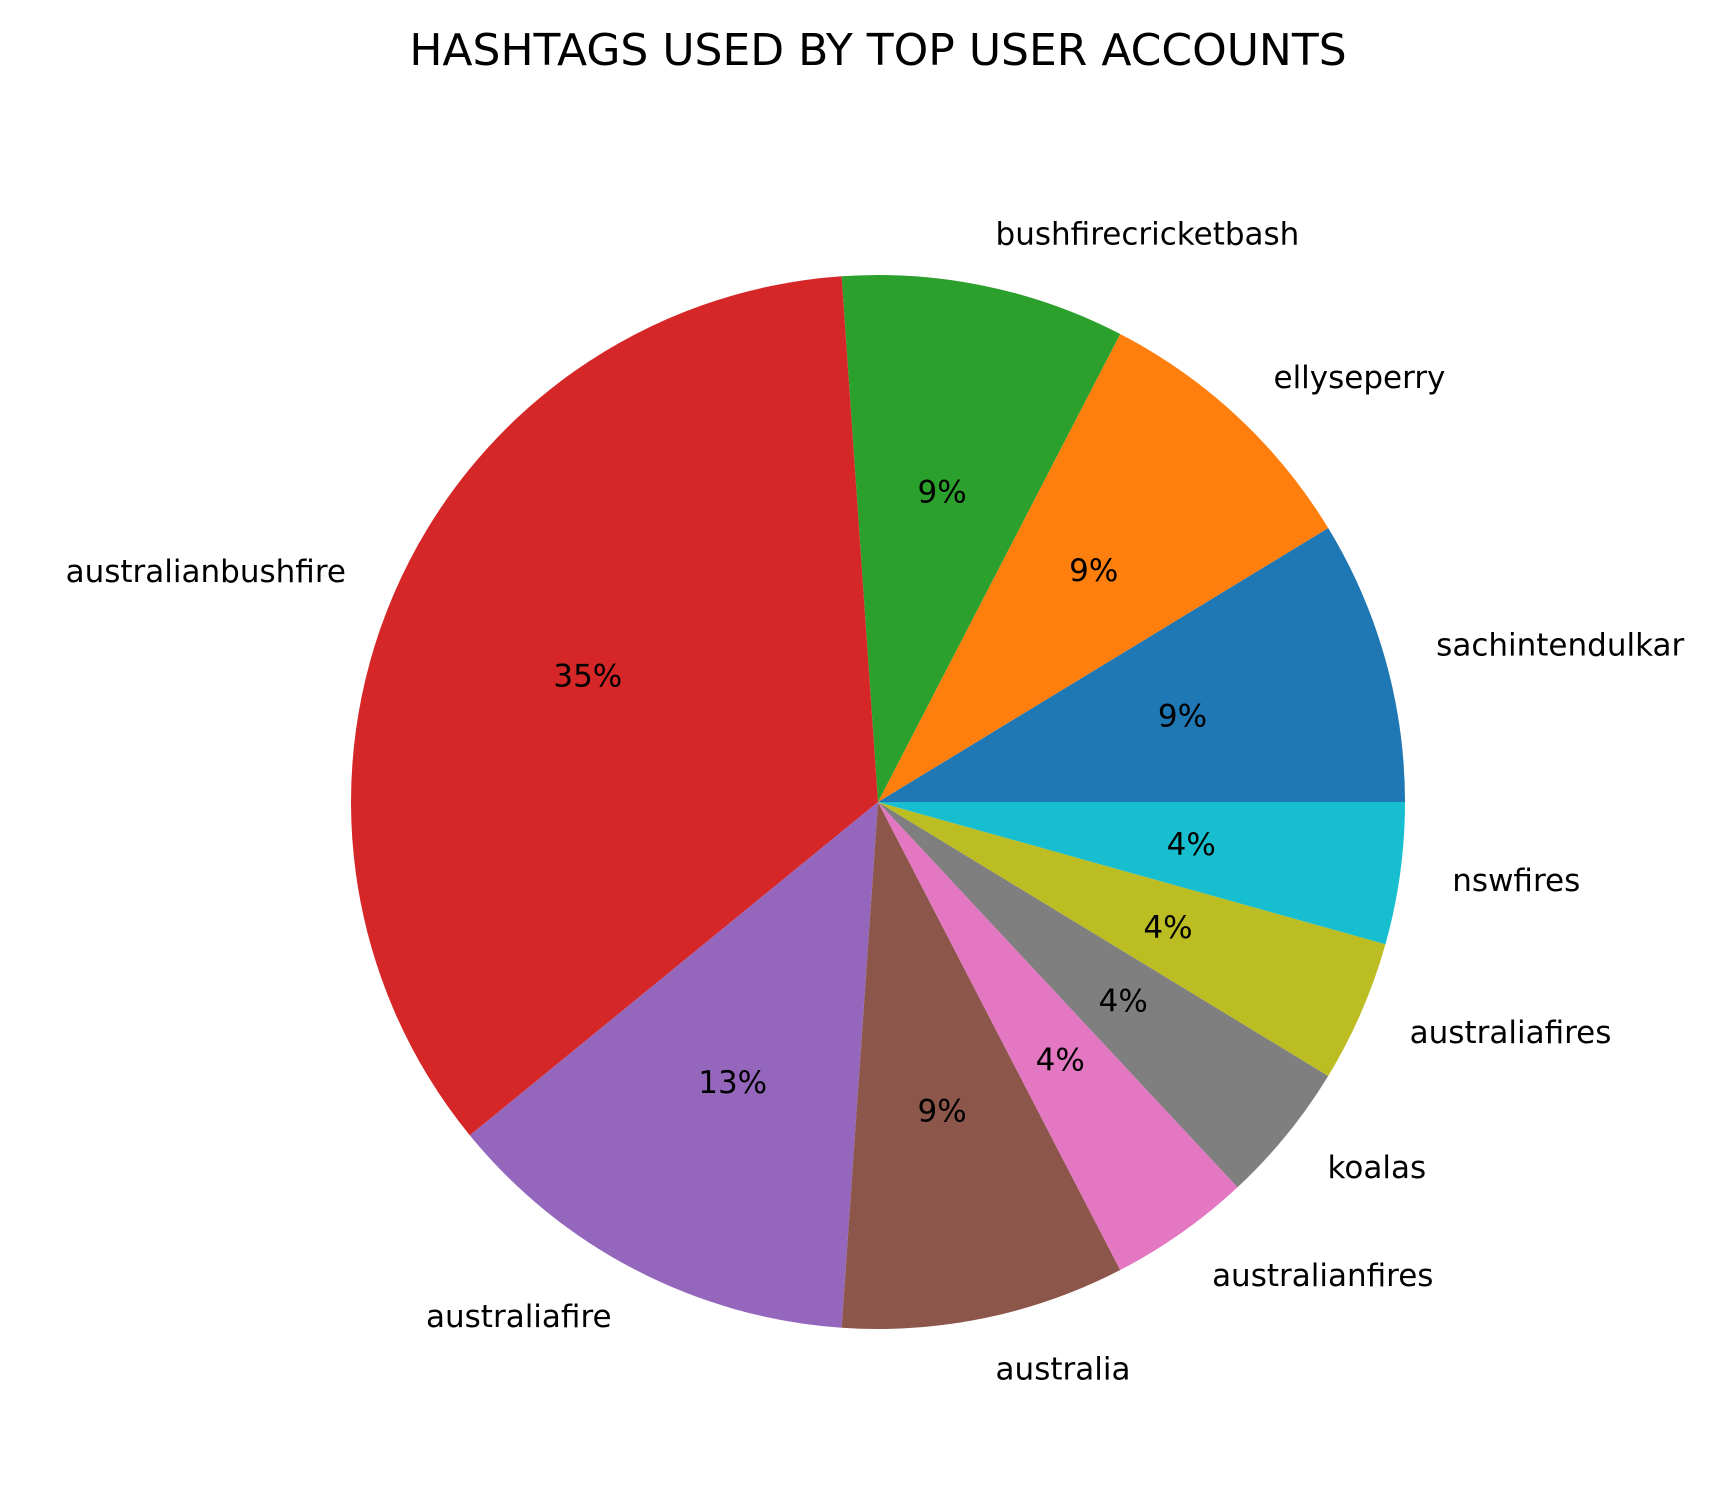 The image size is (1736, 1490). I want to click on pie-slice-koalas, so click(1103, 995).